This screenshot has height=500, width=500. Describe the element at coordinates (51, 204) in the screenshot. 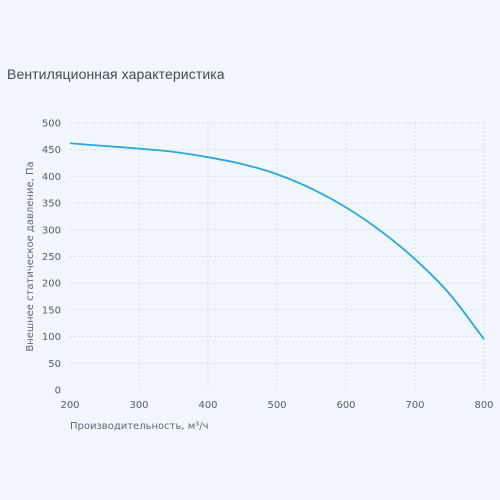

I see `y-tick-label: 350` at that location.